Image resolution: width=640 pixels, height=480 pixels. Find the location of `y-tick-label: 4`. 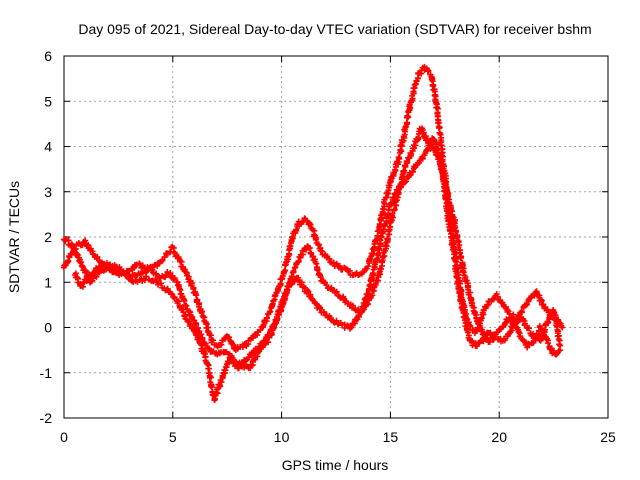

y-tick-label: 4 is located at coordinates (48, 147).